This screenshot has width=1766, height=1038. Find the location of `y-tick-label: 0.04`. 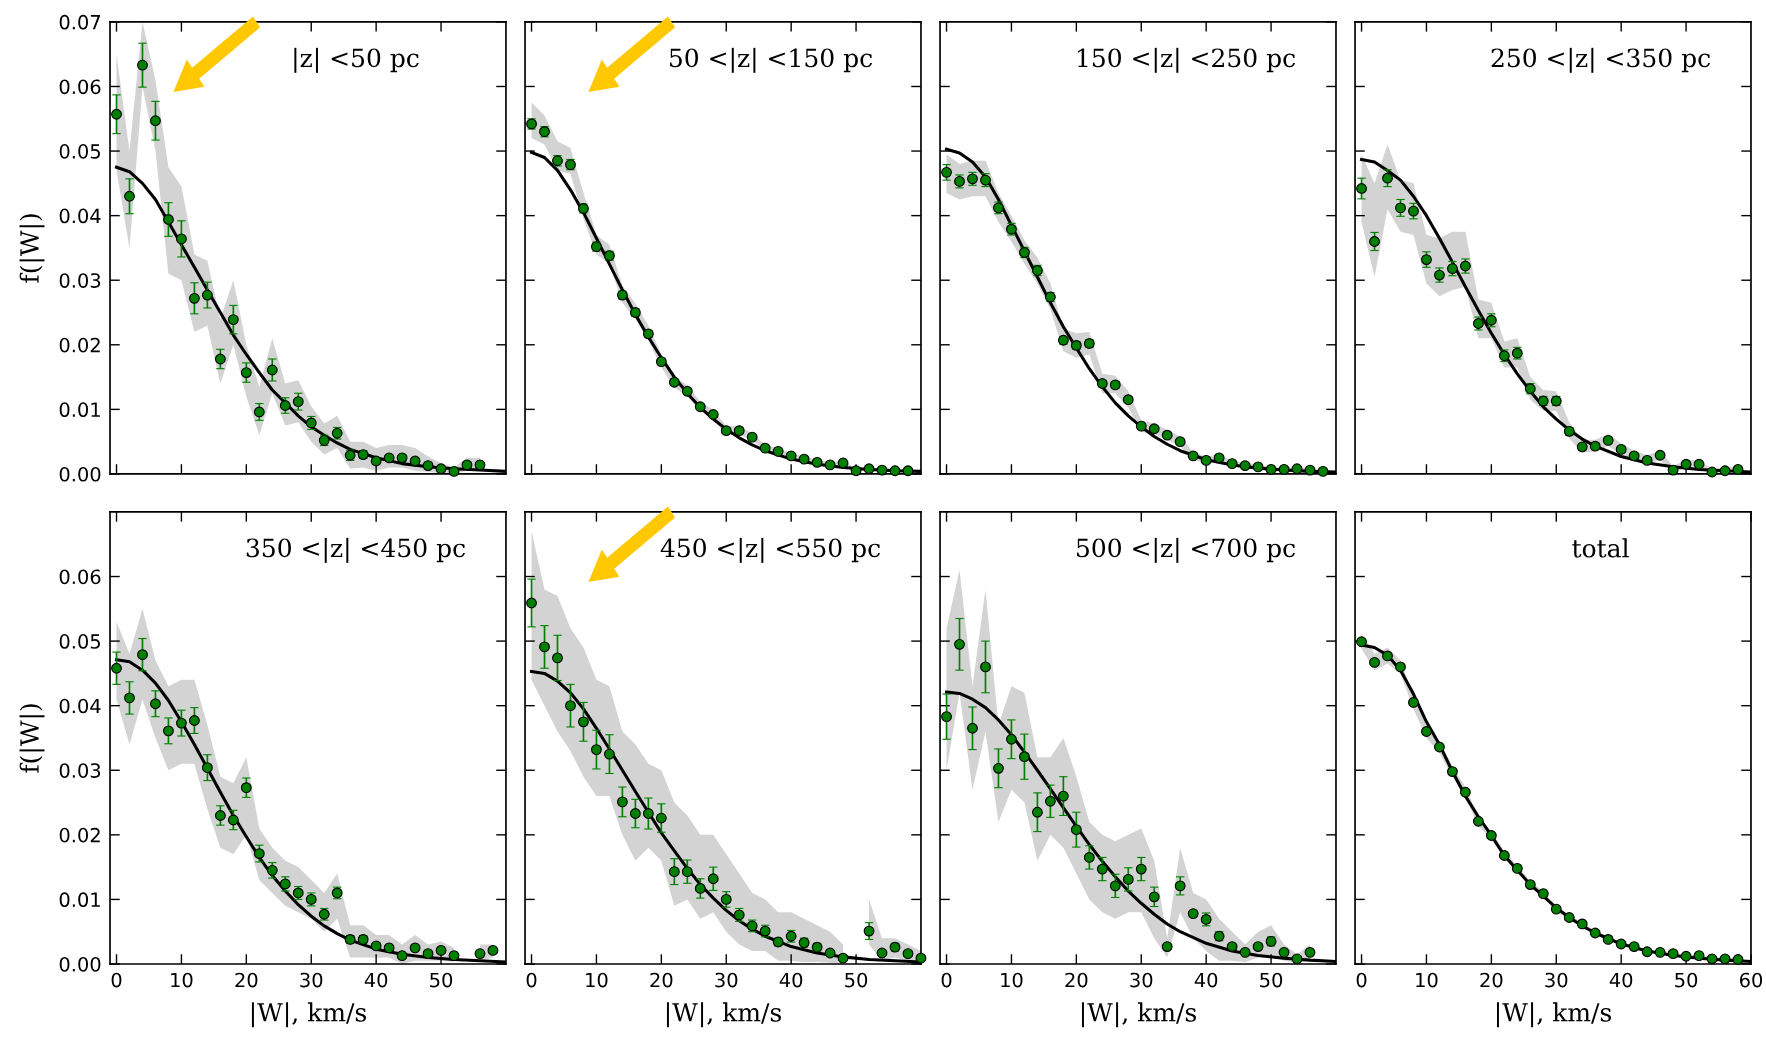

y-tick-label: 0.04 is located at coordinates (80, 706).